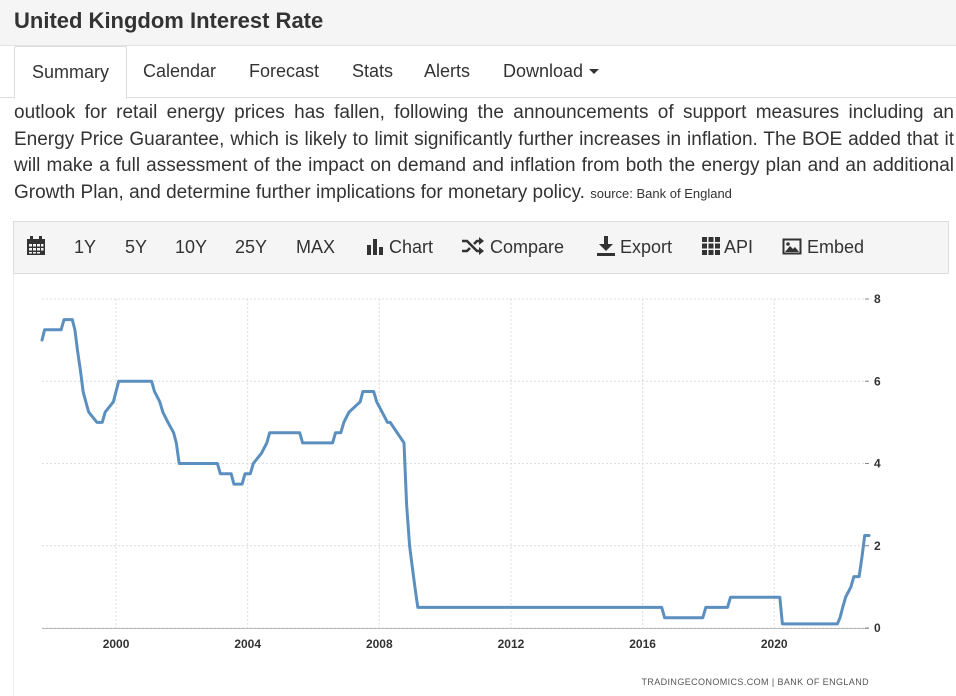  Describe the element at coordinates (792, 246) in the screenshot. I see `image-icon` at that location.